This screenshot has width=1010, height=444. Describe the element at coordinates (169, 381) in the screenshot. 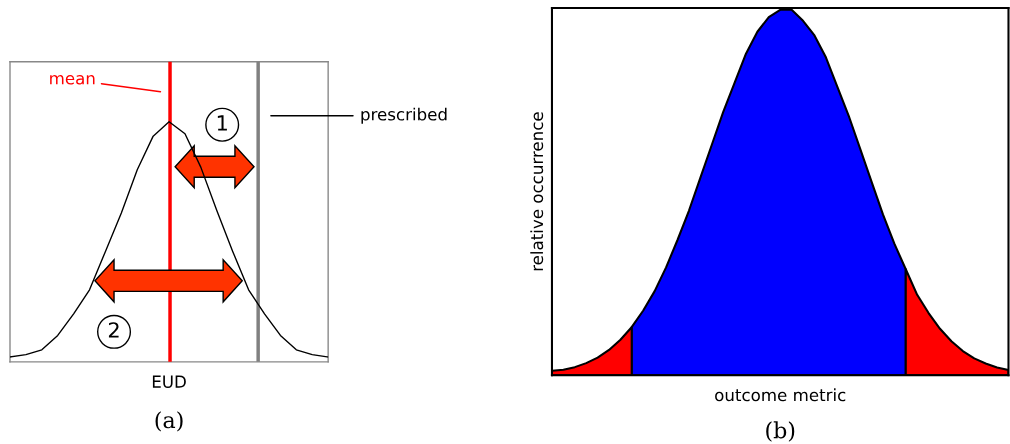

I see `x-axis-title: EUD` at that location.